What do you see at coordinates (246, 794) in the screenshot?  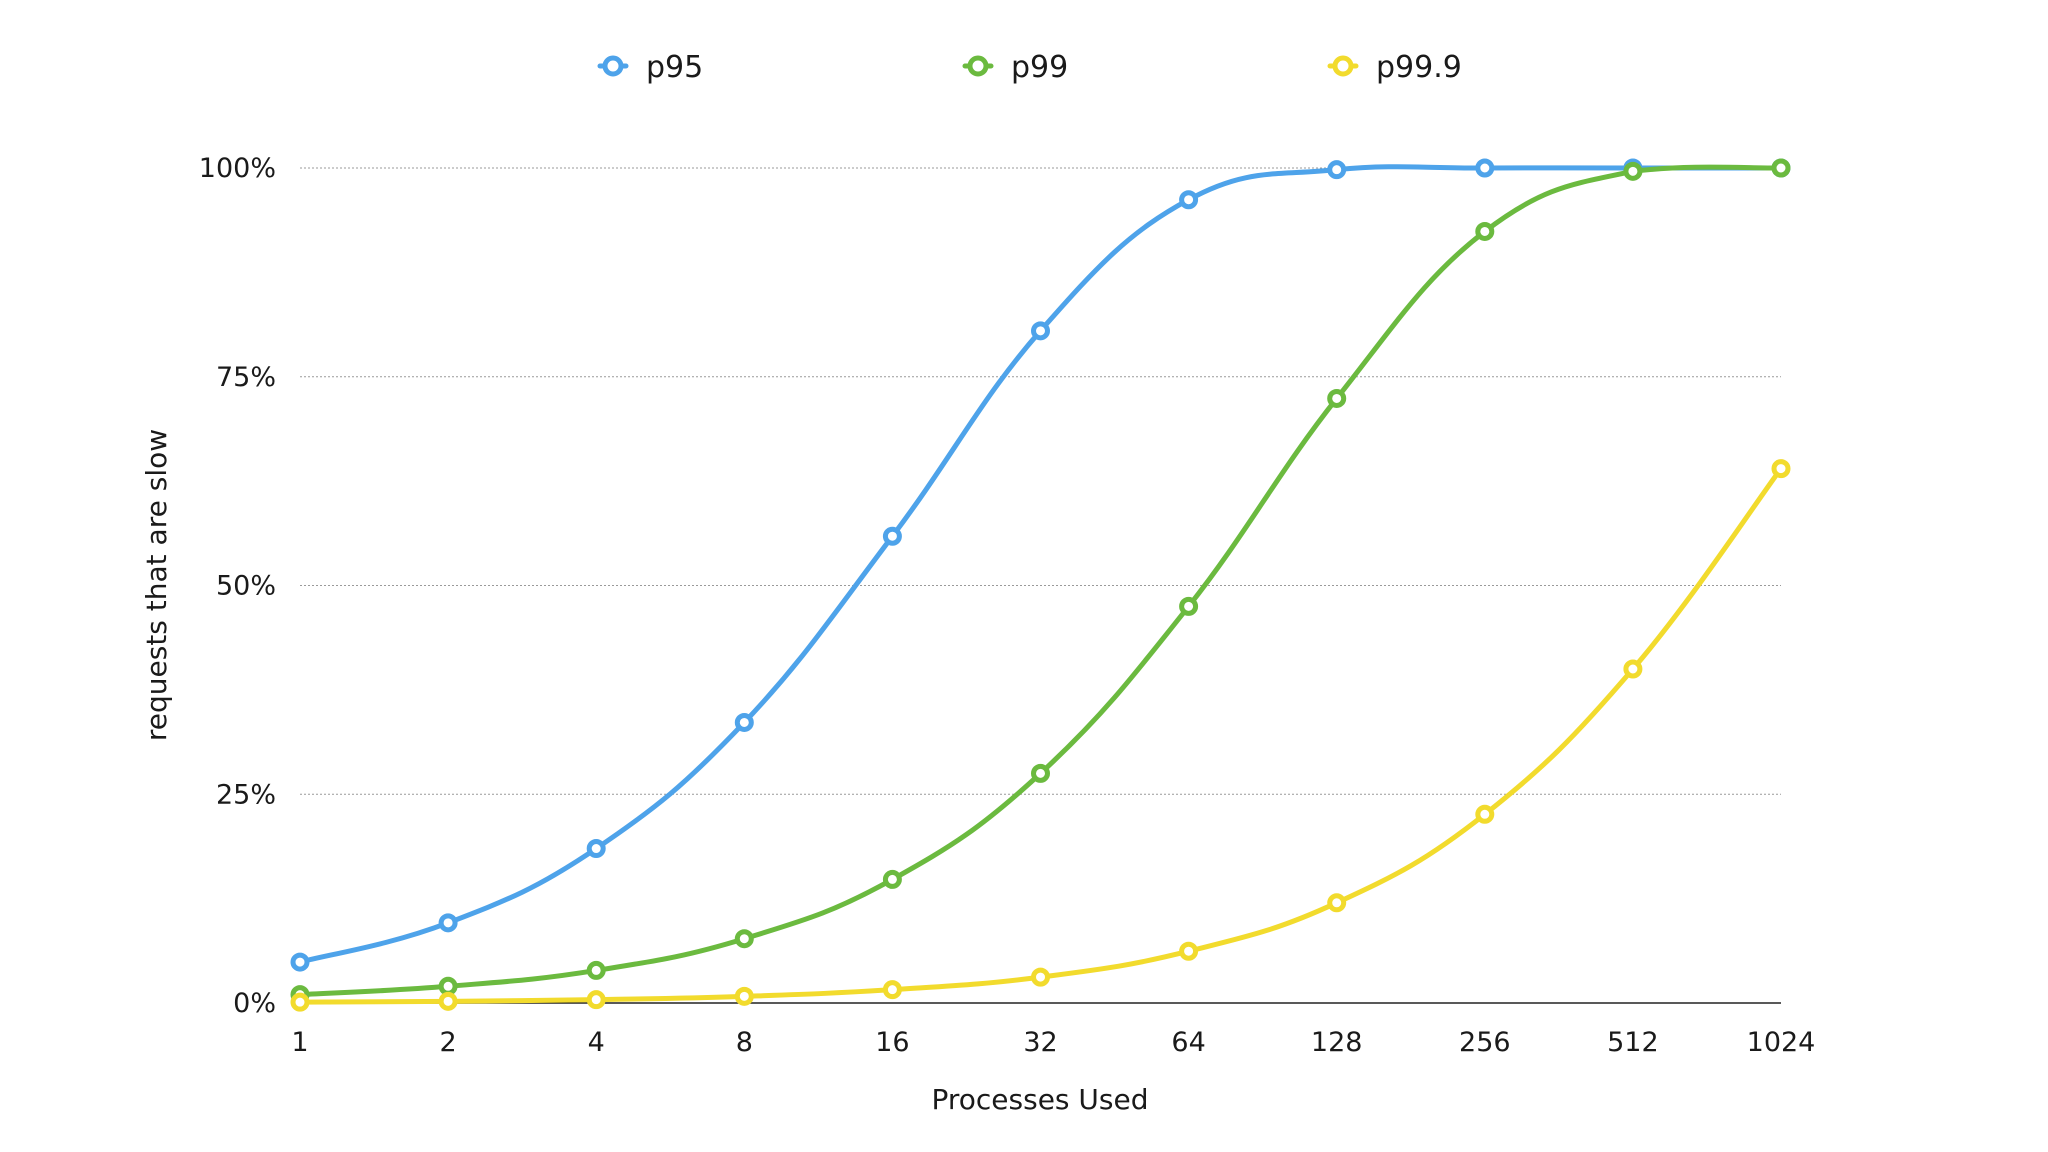 I see `y-tick-label: 25%` at bounding box center [246, 794].